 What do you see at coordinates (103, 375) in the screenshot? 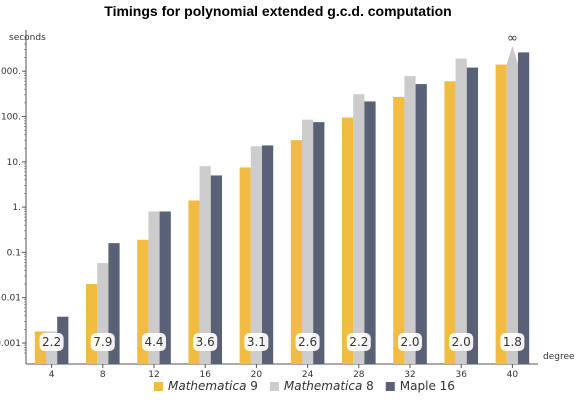
I see `x-tick-label: 8` at bounding box center [103, 375].